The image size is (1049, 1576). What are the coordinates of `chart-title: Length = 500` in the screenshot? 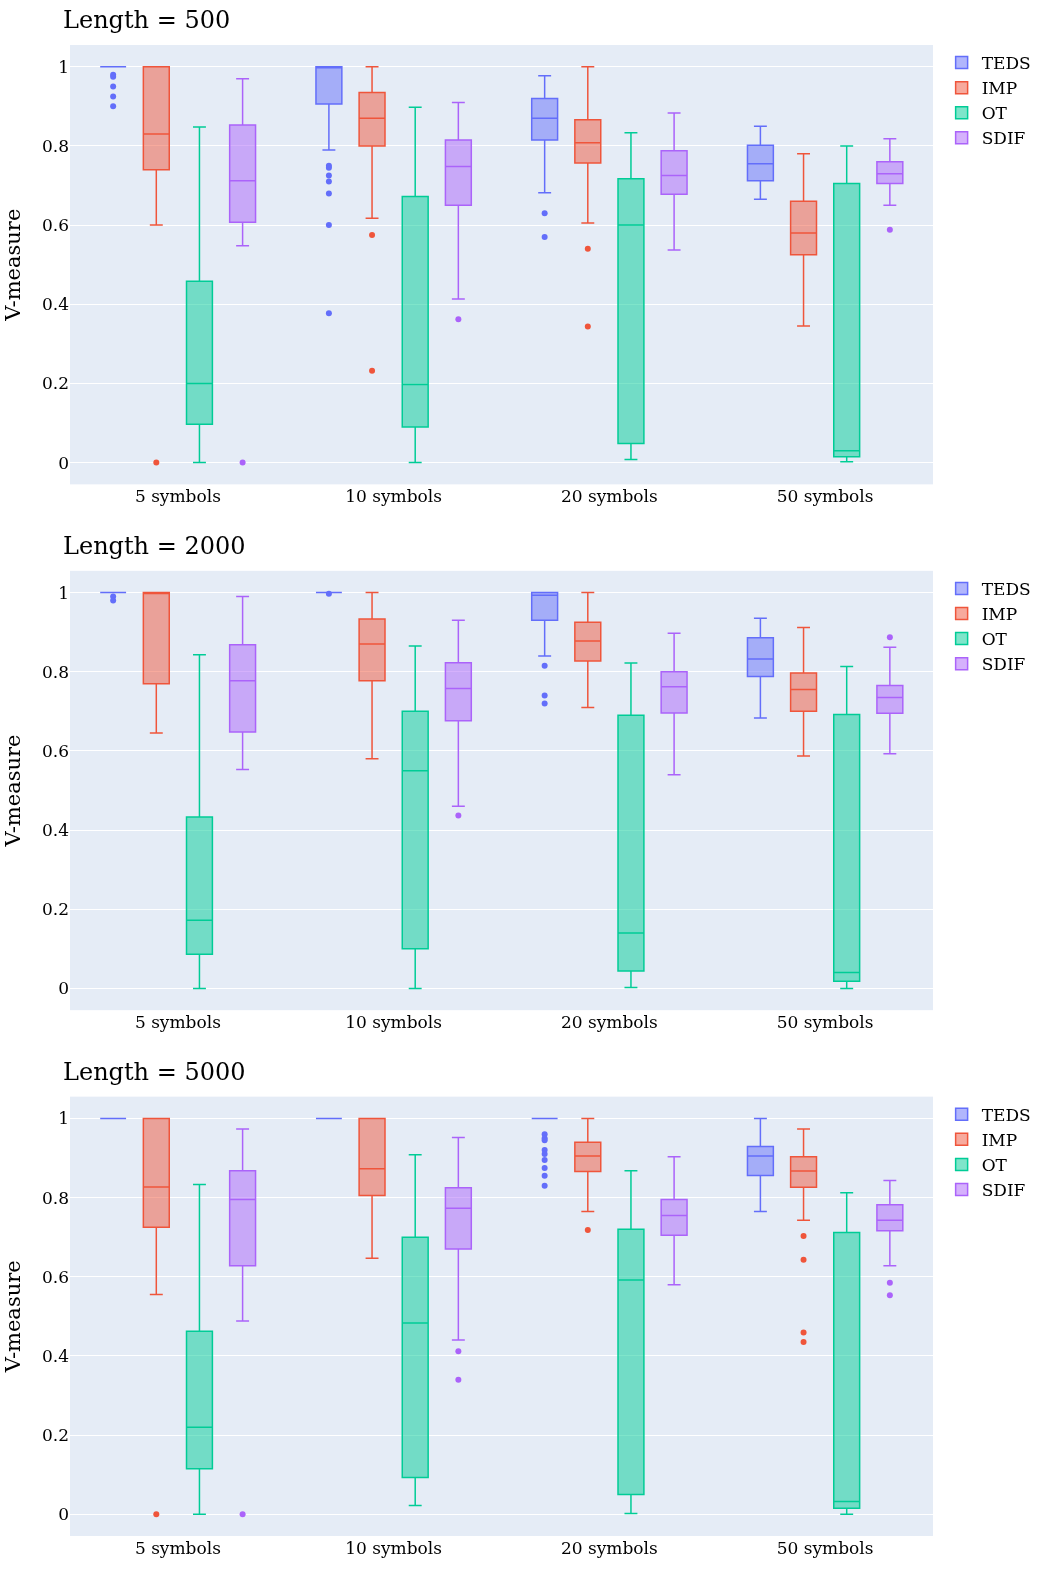 It's located at (147, 20).